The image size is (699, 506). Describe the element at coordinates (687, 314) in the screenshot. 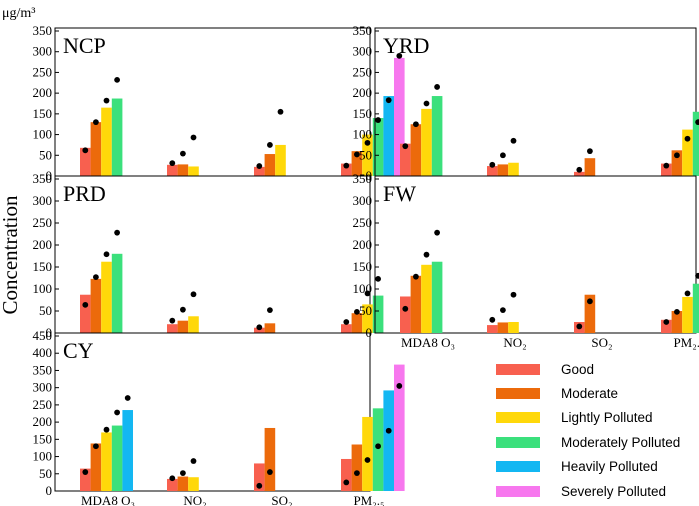

I see `bar-fw-pm-lightly-polluted` at that location.